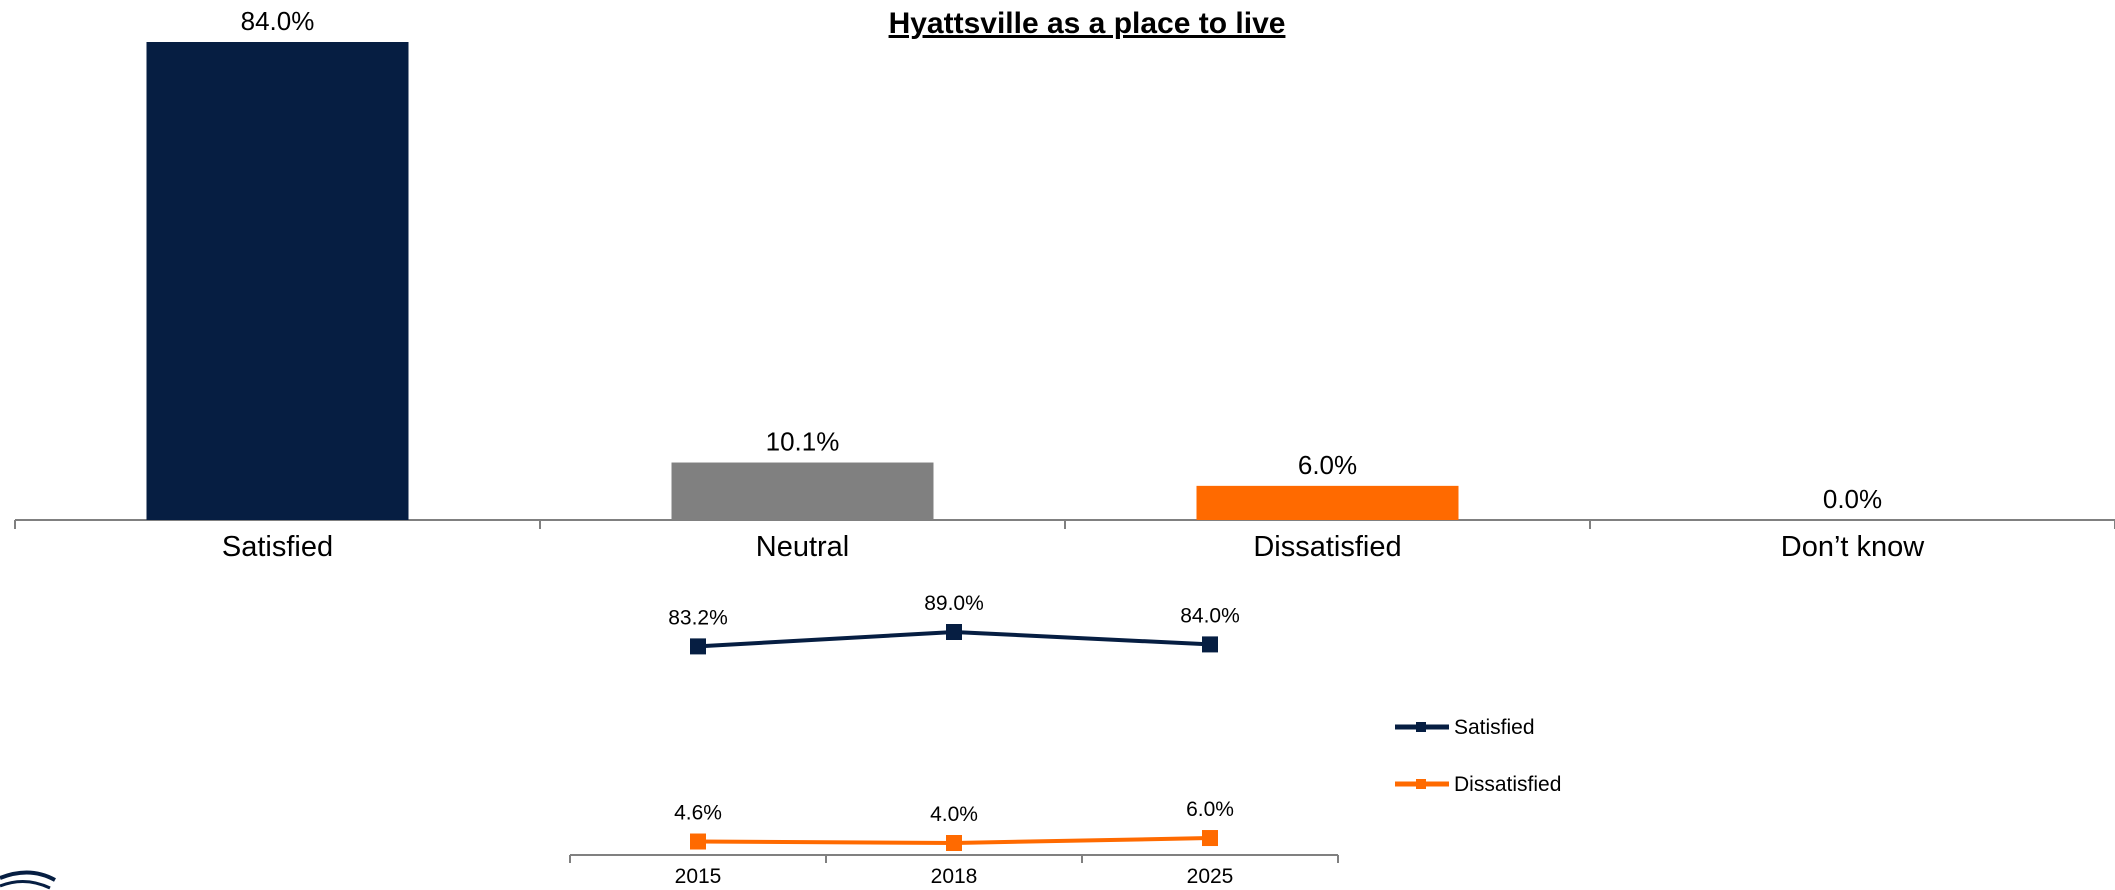  I want to click on series-point-label: 89.0%, so click(954, 603).